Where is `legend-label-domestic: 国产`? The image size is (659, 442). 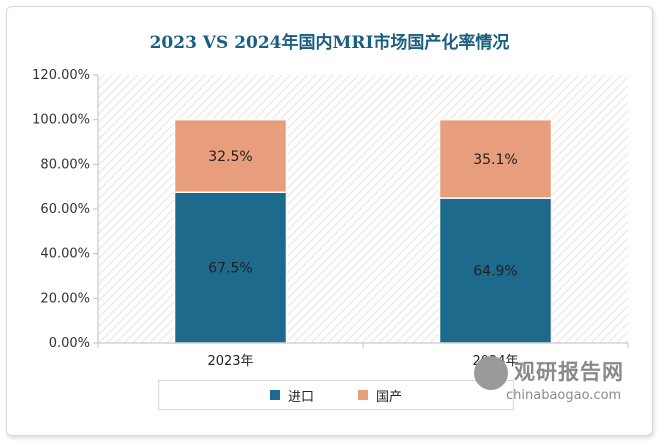
legend-label-domestic: 国产 is located at coordinates (389, 397).